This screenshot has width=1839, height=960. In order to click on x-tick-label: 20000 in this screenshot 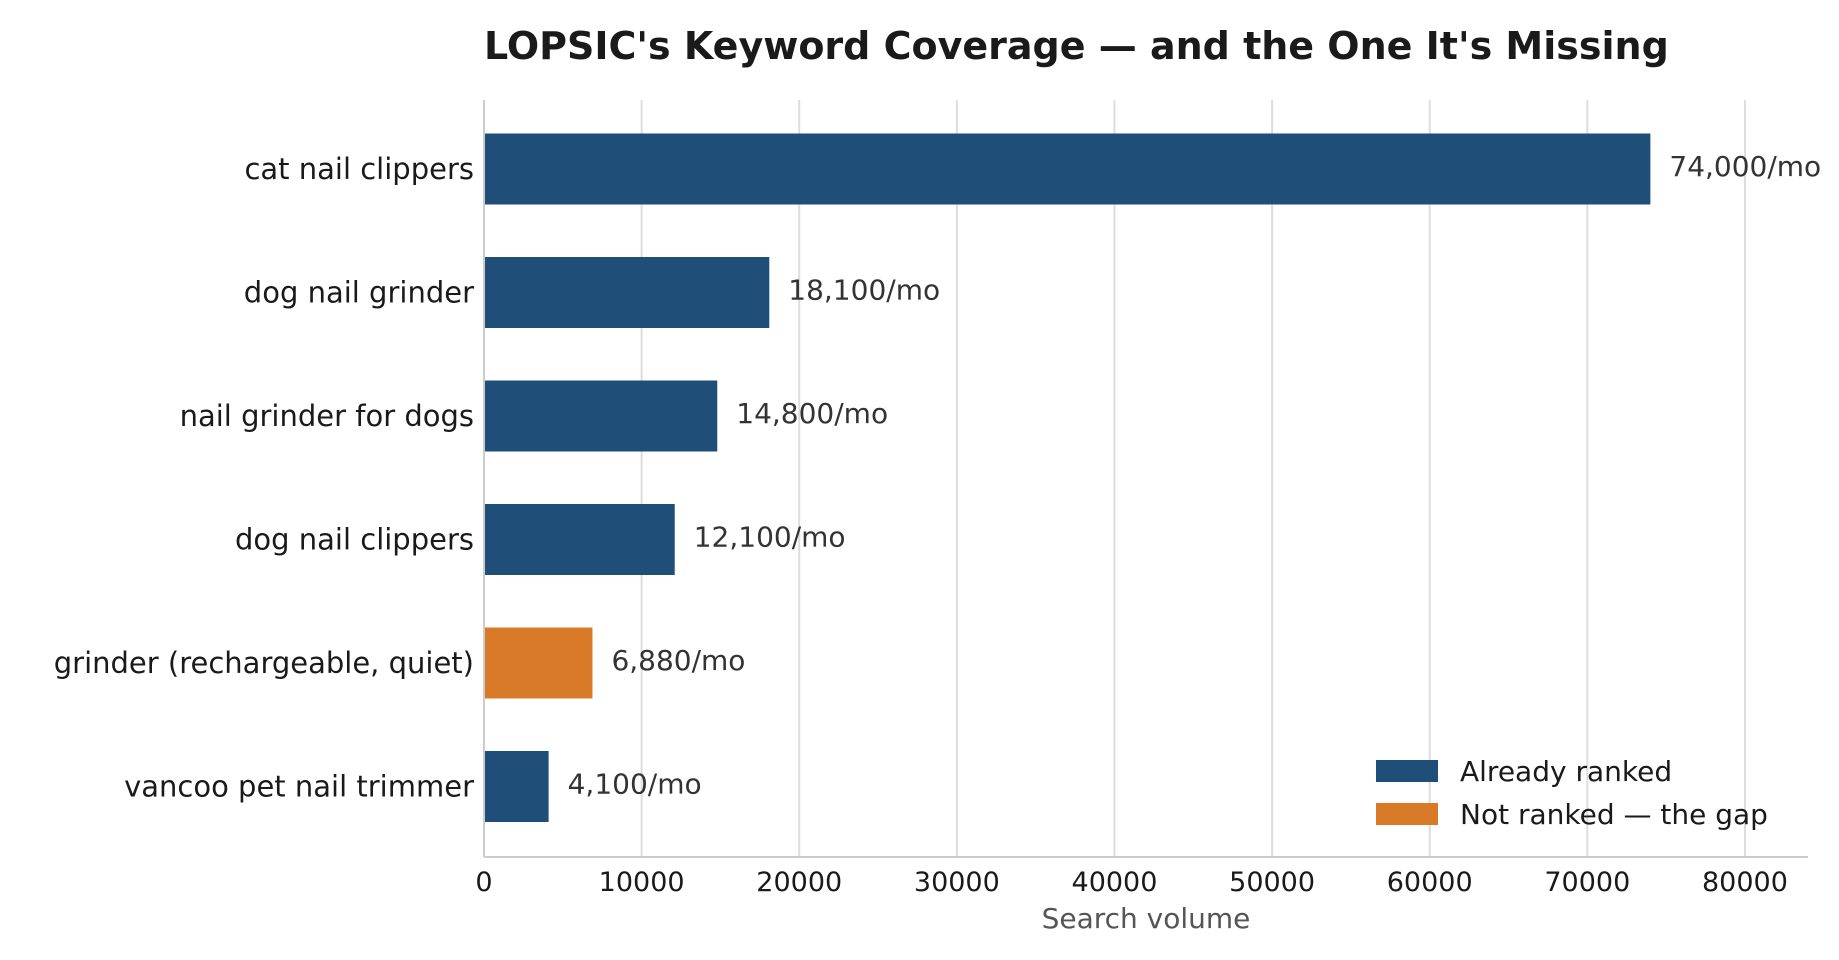, I will do `click(799, 882)`.